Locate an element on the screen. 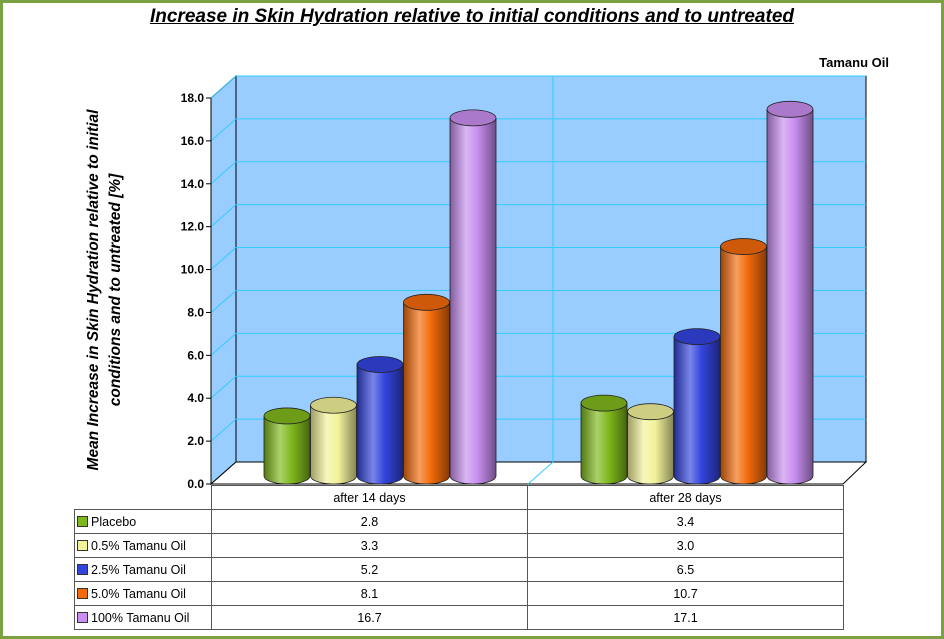  table-corner is located at coordinates (143, 498).